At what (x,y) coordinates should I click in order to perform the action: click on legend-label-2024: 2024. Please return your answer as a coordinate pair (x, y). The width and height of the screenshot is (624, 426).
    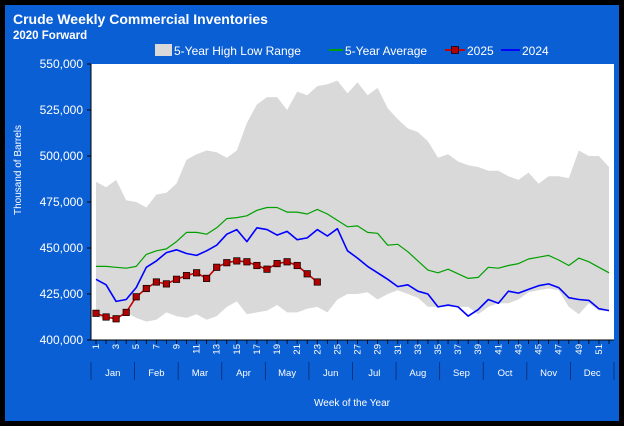
    Looking at the image, I should click on (535, 51).